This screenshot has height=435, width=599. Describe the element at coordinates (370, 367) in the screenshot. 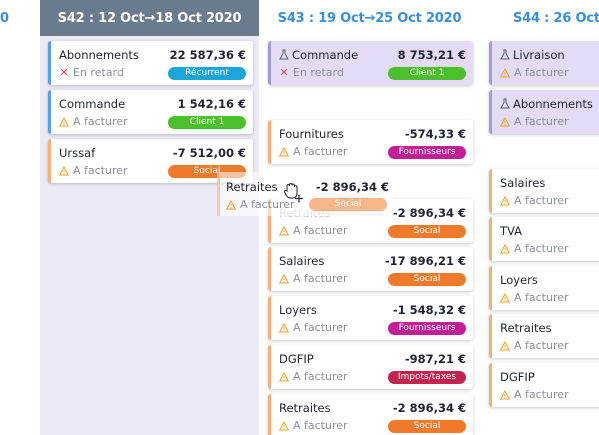

I see `card-dgfip: DGFIP -987,21 € A facturer Impots/taxes` at that location.